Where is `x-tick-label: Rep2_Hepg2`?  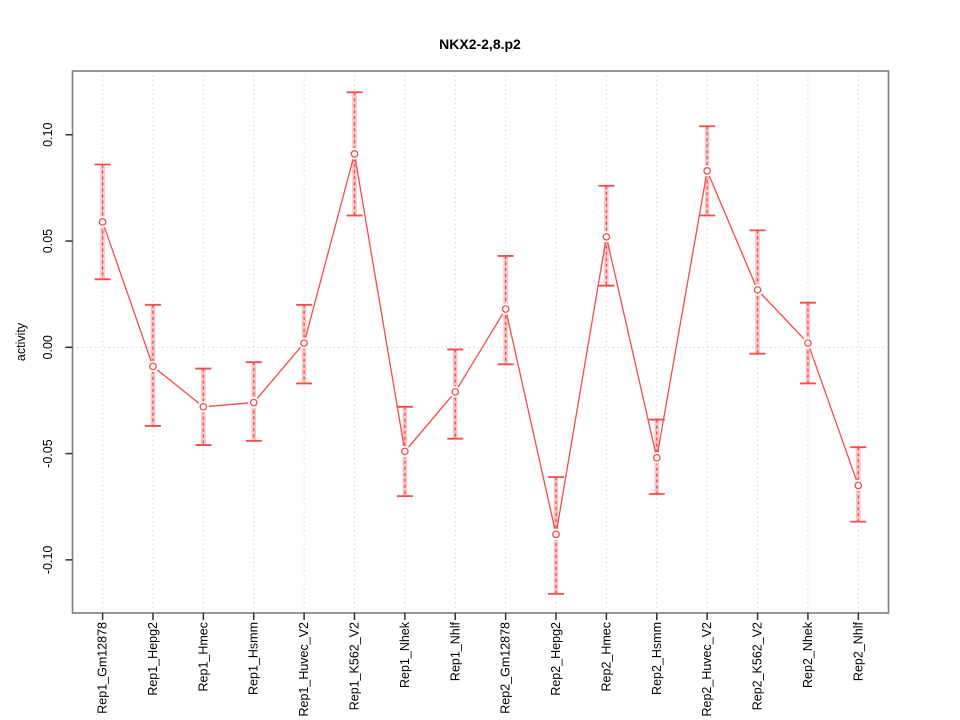 x-tick-label: Rep2_Hepg2 is located at coordinates (556, 659).